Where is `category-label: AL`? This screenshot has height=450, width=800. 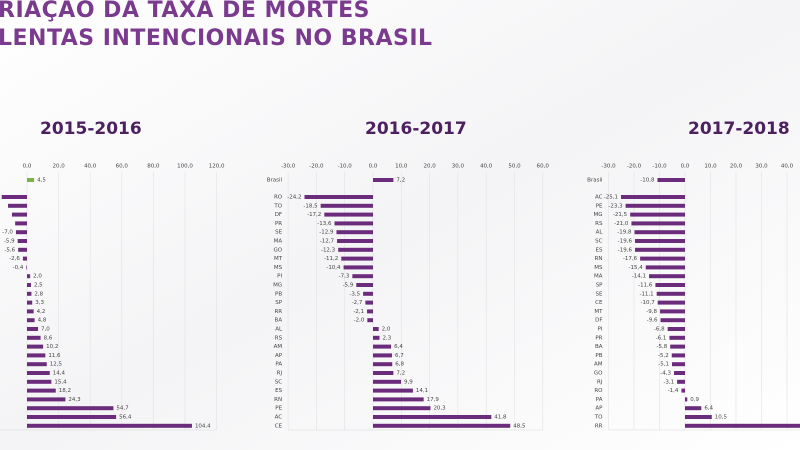
category-label: AL is located at coordinates (279, 330).